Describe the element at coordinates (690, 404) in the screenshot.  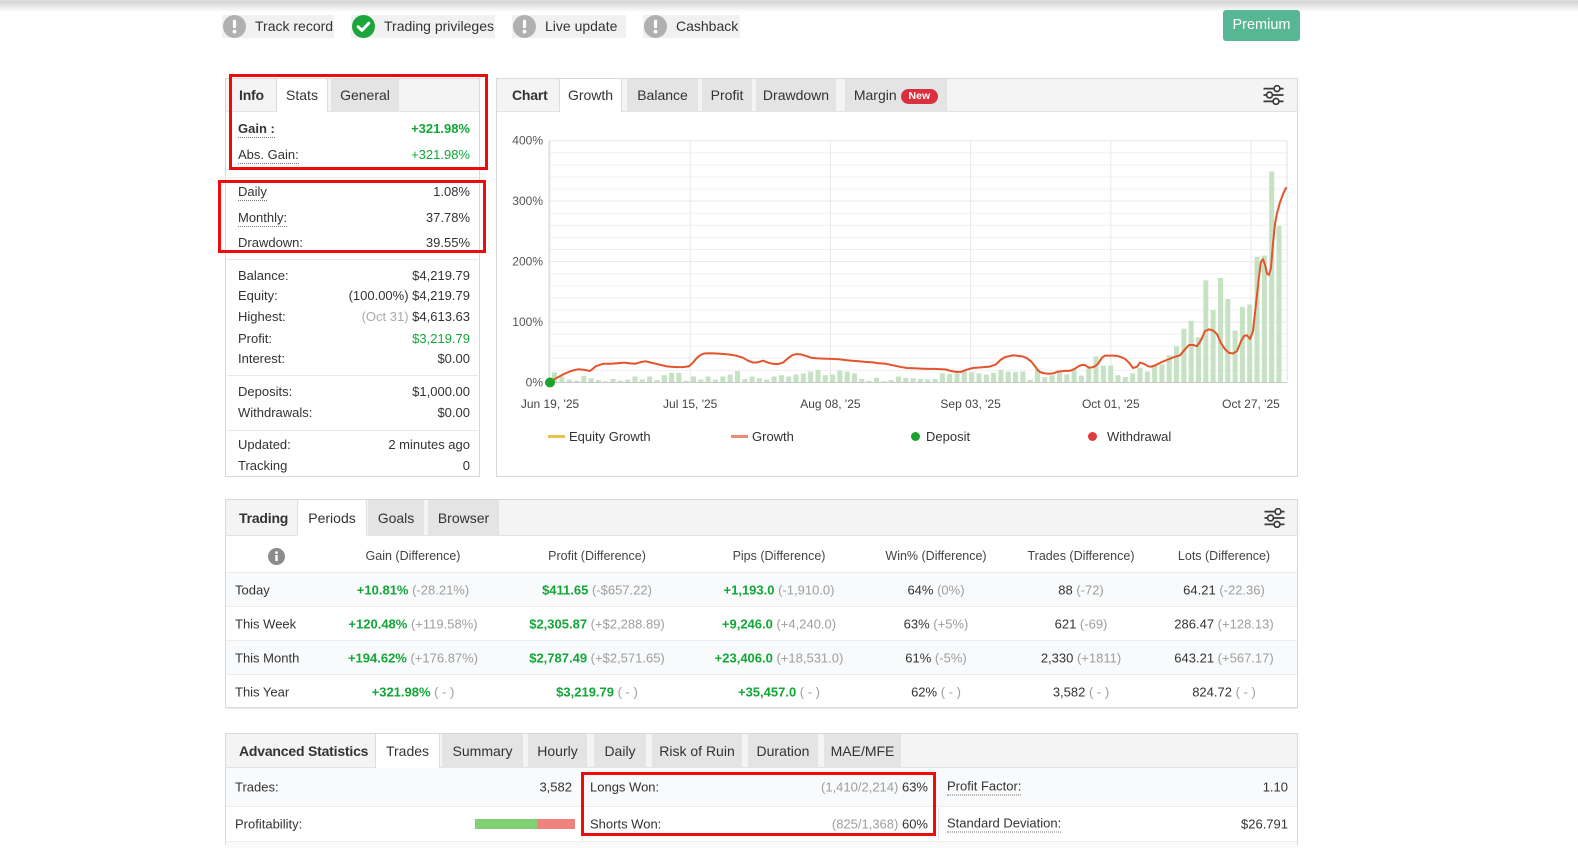
I see `svg-text: Jul 15, '25` at that location.